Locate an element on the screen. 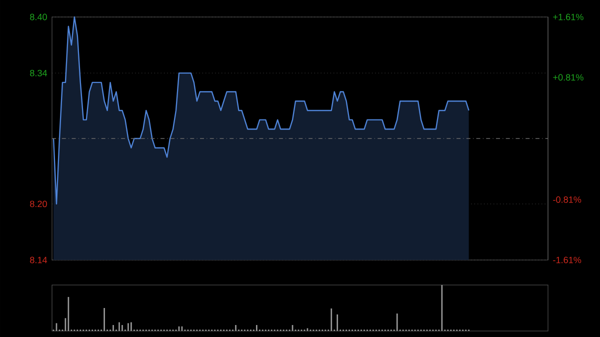 This screenshot has height=337, width=600. y2-tick-label: +0.81% is located at coordinates (568, 77).